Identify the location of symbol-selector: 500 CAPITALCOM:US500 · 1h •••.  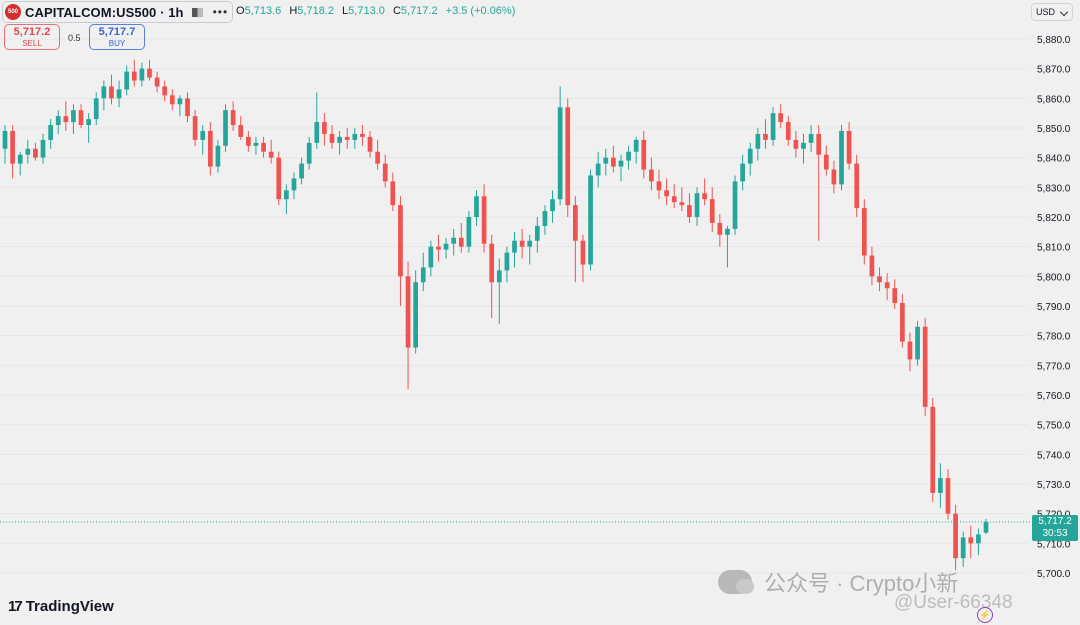
(118, 12).